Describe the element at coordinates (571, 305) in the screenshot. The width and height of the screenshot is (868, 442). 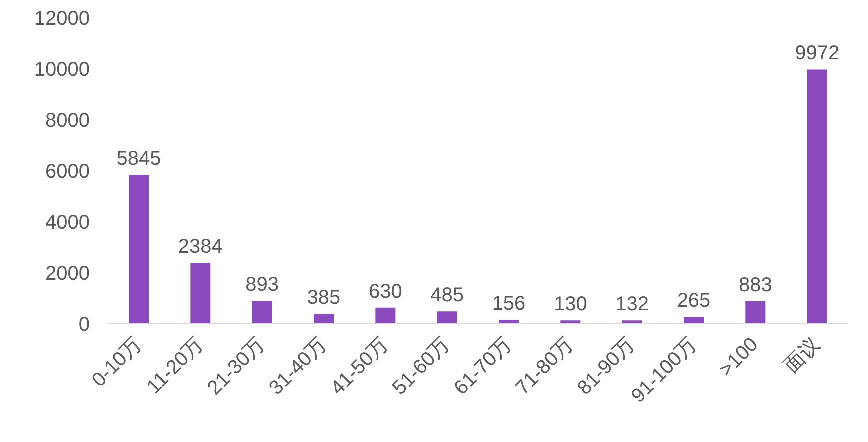
I see `data-label: 130` at that location.